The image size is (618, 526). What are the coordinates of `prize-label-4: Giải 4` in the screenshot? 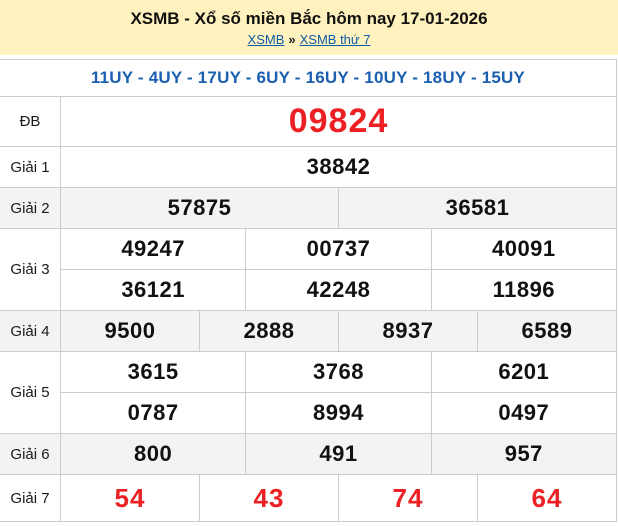 It's located at (30, 331).